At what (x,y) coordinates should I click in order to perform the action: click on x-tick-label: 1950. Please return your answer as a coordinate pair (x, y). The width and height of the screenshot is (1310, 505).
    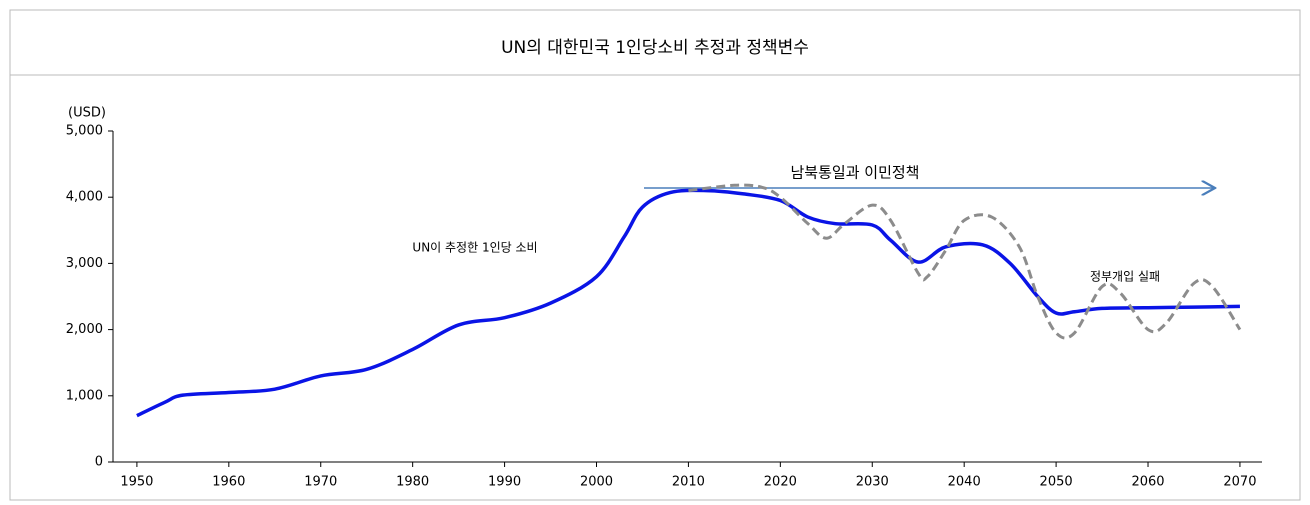
    Looking at the image, I should click on (136, 482).